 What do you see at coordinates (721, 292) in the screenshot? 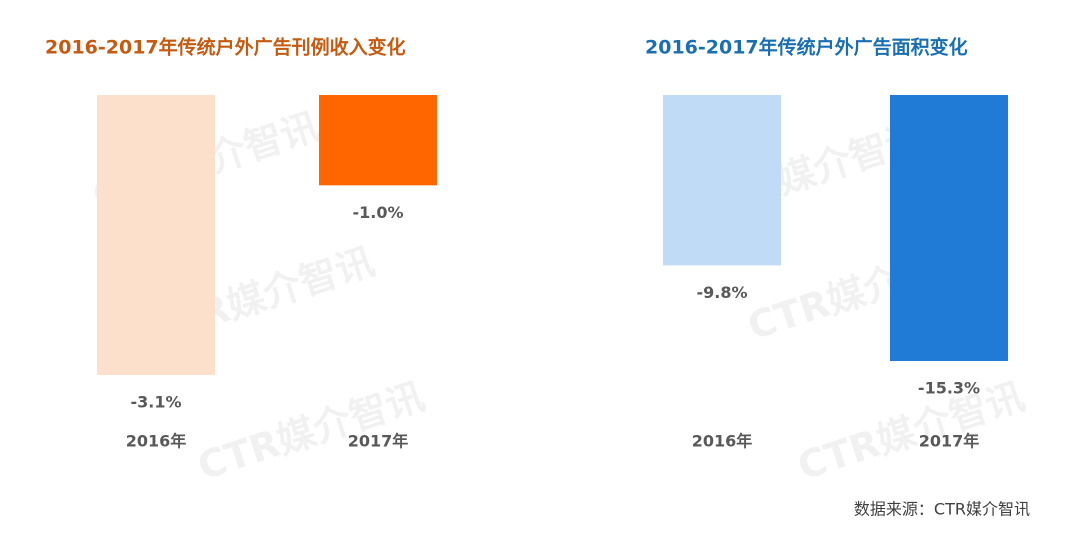
I see `value-label: -9.8%` at bounding box center [721, 292].